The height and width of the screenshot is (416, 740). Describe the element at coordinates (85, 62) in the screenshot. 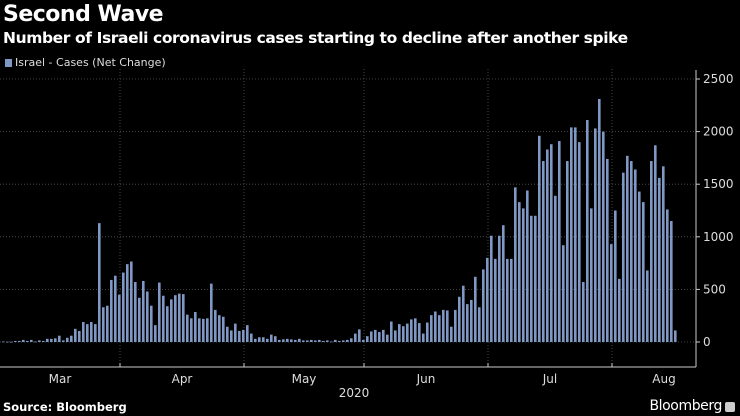

I see `legend: Israel - Cases (Net Change)` at that location.